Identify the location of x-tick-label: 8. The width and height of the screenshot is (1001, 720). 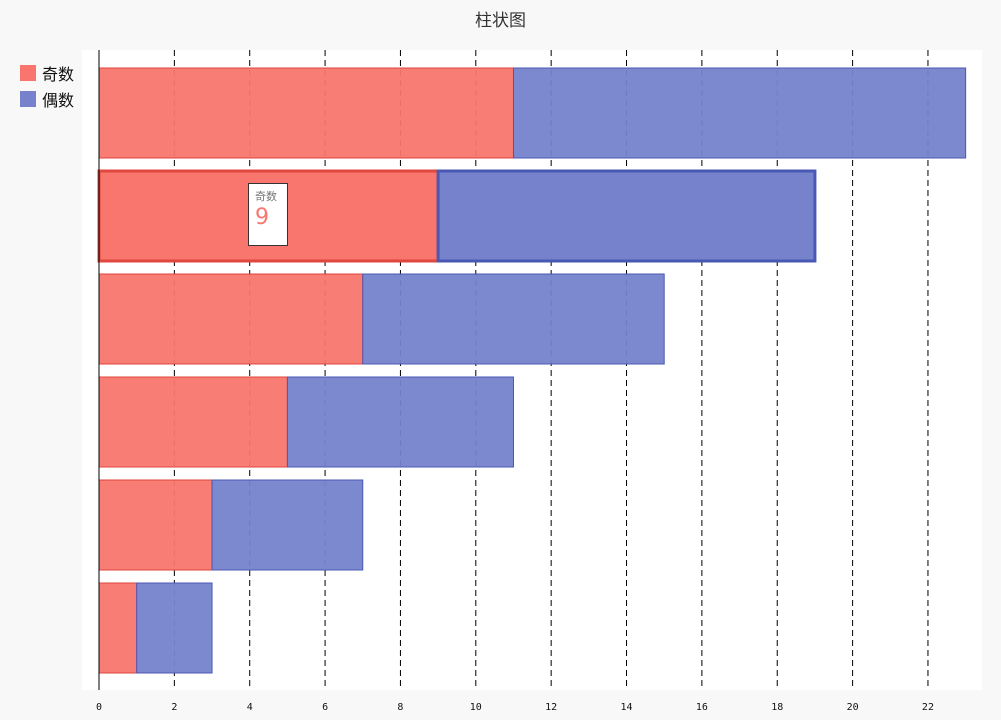
(400, 707).